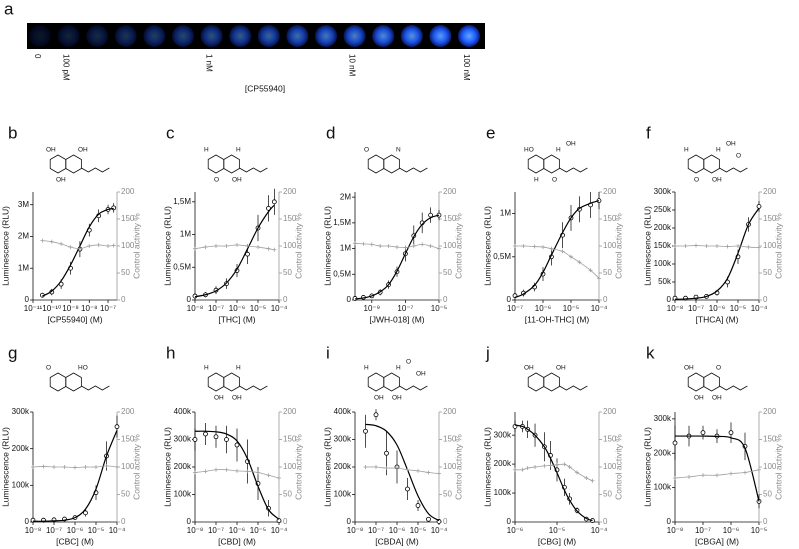  What do you see at coordinates (9, 9) in the screenshot?
I see `panel-label: a` at bounding box center [9, 9].